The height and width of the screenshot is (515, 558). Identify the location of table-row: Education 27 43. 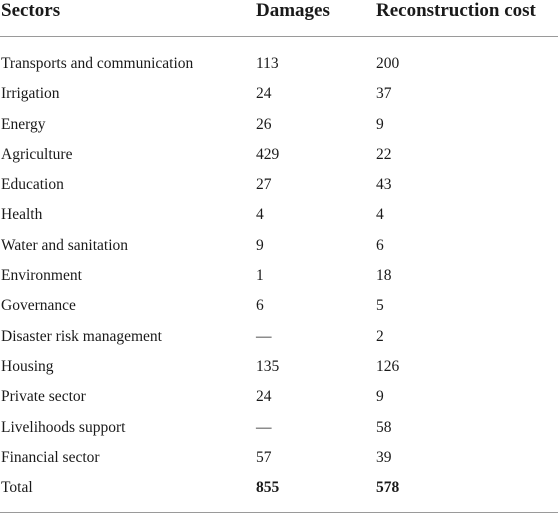
(279, 186).